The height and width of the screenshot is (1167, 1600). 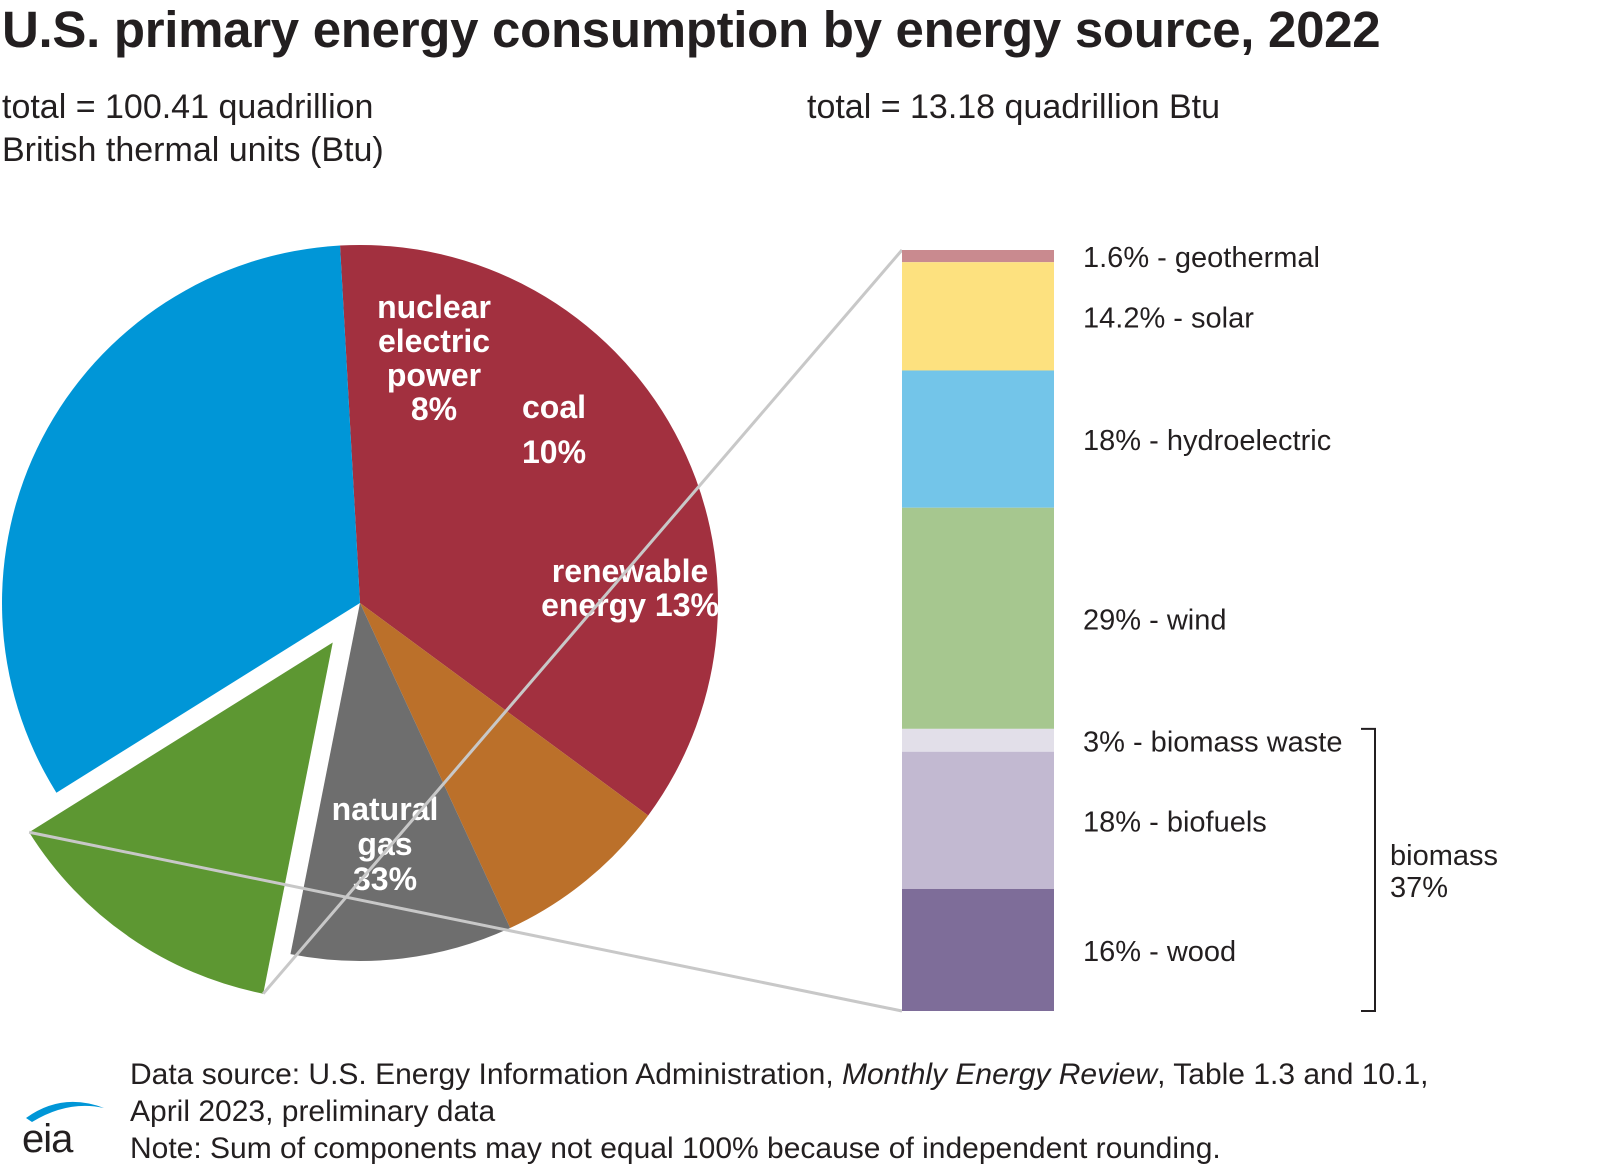 What do you see at coordinates (48, 1137) in the screenshot?
I see `logo-text: eia` at bounding box center [48, 1137].